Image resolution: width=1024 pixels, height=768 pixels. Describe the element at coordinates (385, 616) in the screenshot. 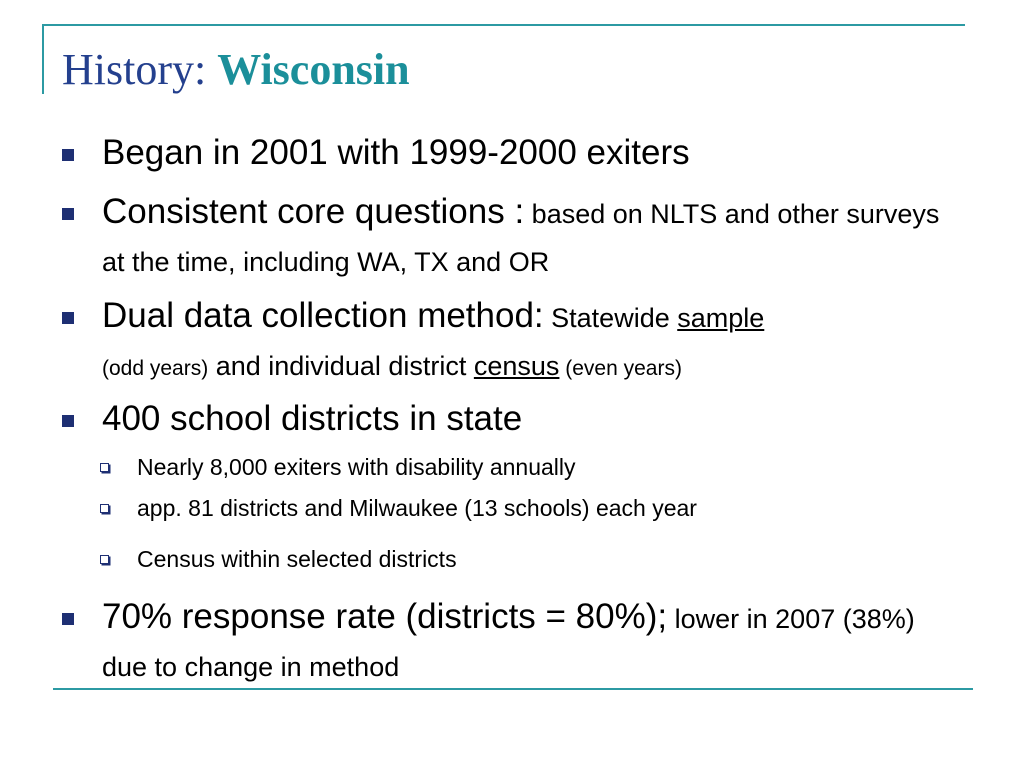

I see `bullet-lead-text: 70% response rate (districts = 80%);` at that location.